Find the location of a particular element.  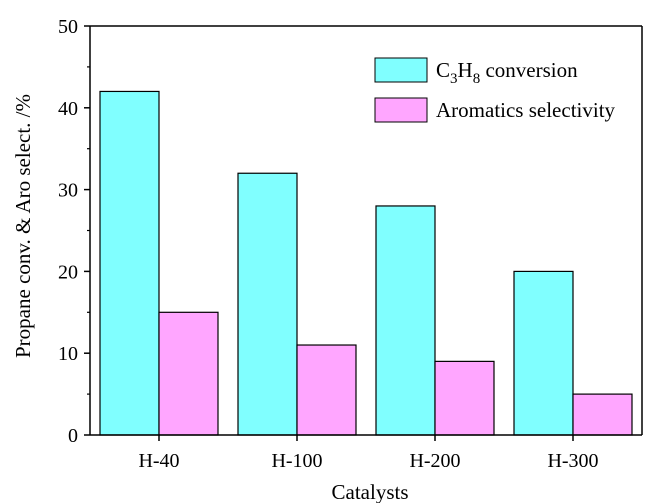

y-tick-label: 50 is located at coordinates (68, 27).